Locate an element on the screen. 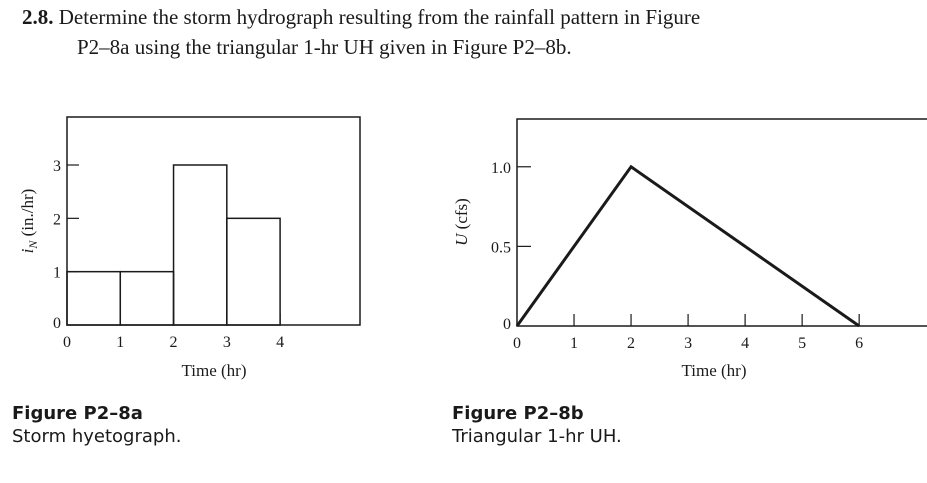 The image size is (927, 483). uh-ticks is located at coordinates (688, 246).